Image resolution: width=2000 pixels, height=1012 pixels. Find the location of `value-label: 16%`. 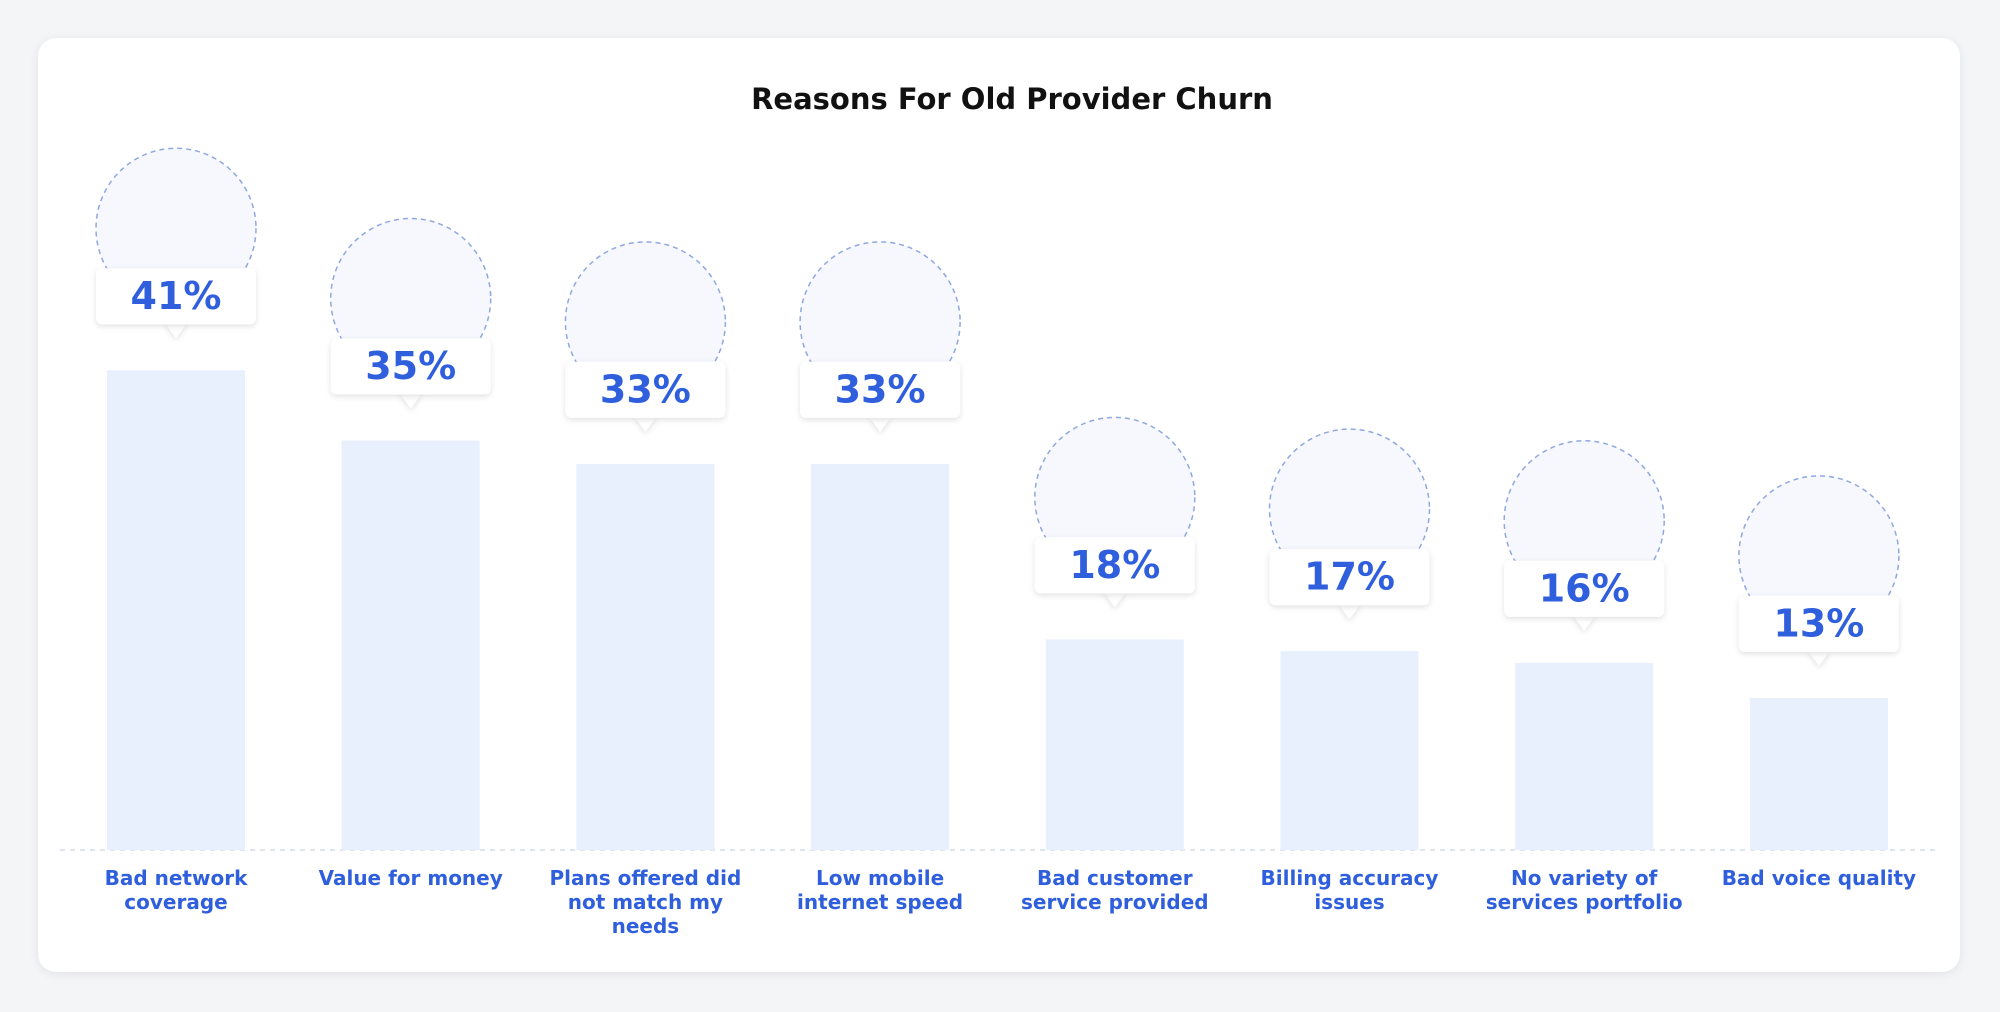

value-label: 16% is located at coordinates (1584, 588).